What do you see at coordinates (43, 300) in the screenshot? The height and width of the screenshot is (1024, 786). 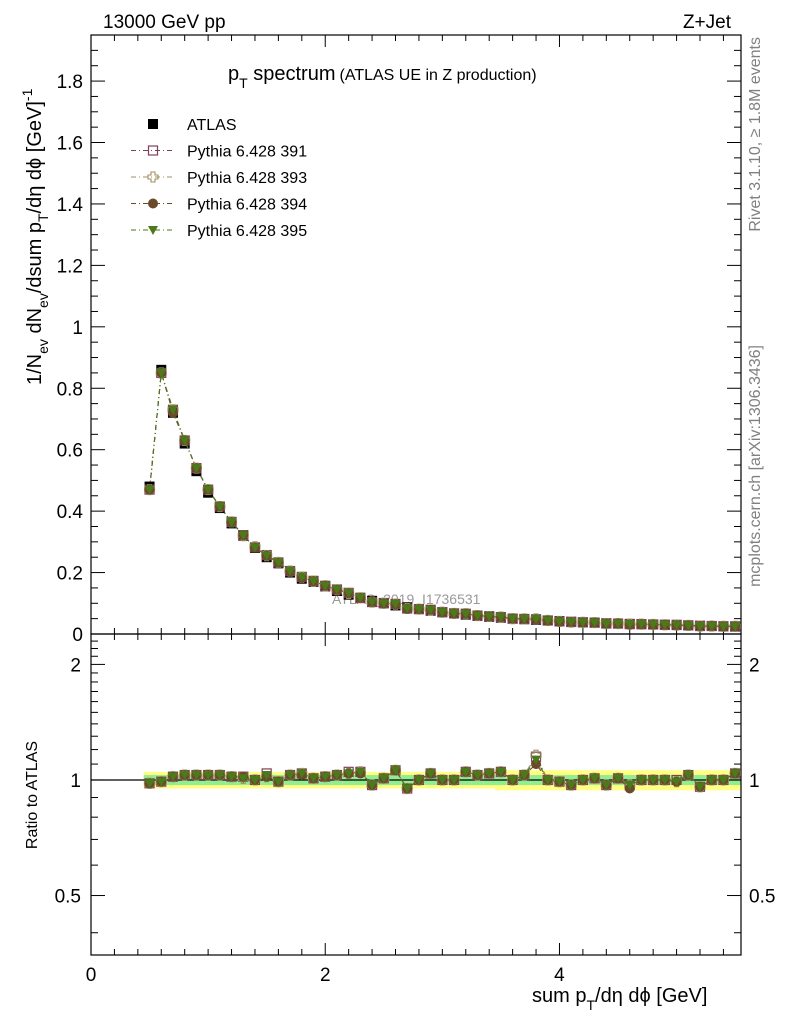 I see `ylabel-part-4: ev` at bounding box center [43, 300].